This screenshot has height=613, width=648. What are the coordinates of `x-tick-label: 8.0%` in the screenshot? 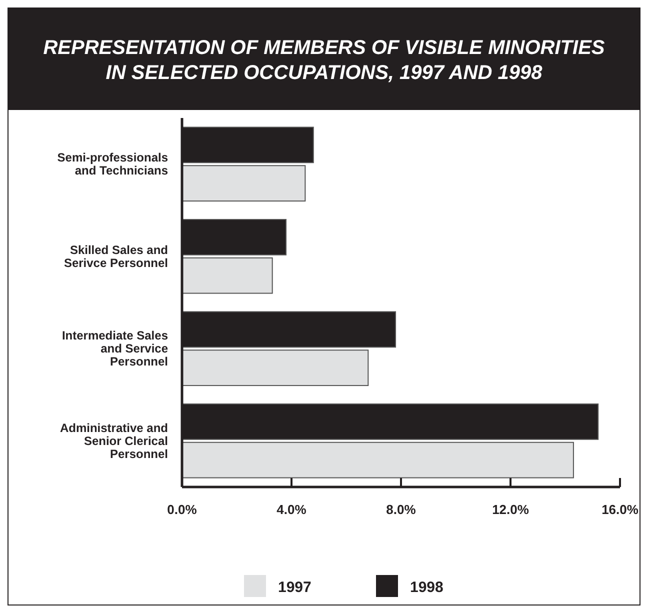 It's located at (401, 509).